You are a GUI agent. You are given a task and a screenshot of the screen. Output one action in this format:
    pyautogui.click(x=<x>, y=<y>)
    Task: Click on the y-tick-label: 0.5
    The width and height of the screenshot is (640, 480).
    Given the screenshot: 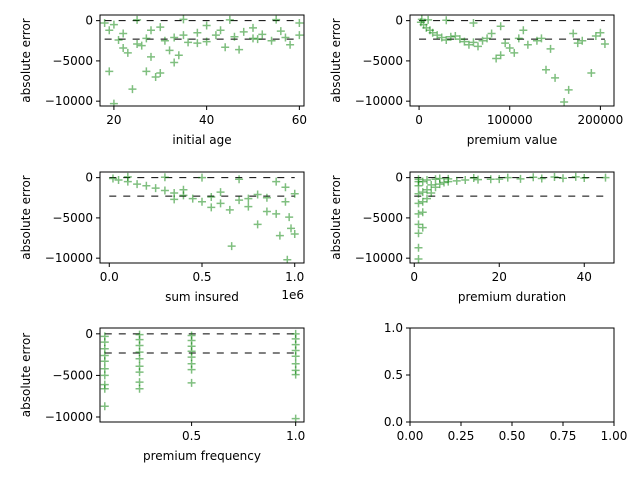 What is the action you would take?
    pyautogui.click(x=393, y=375)
    